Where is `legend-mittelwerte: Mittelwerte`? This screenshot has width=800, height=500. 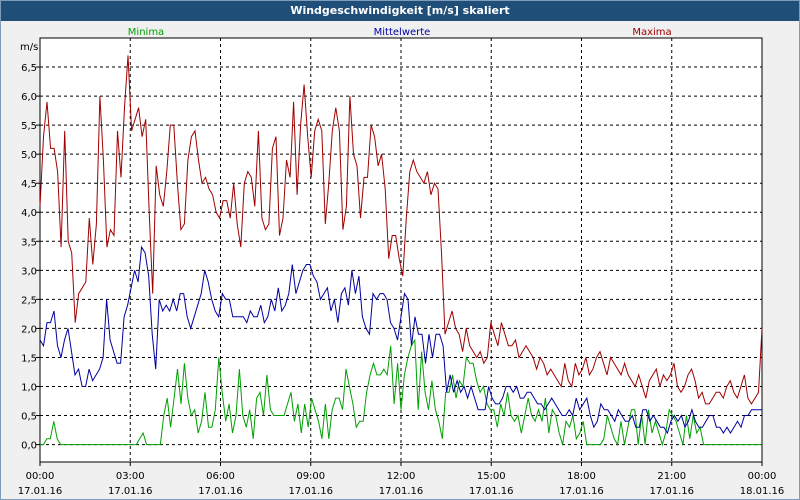 legend-mittelwerte: Mittelwerte is located at coordinates (402, 32).